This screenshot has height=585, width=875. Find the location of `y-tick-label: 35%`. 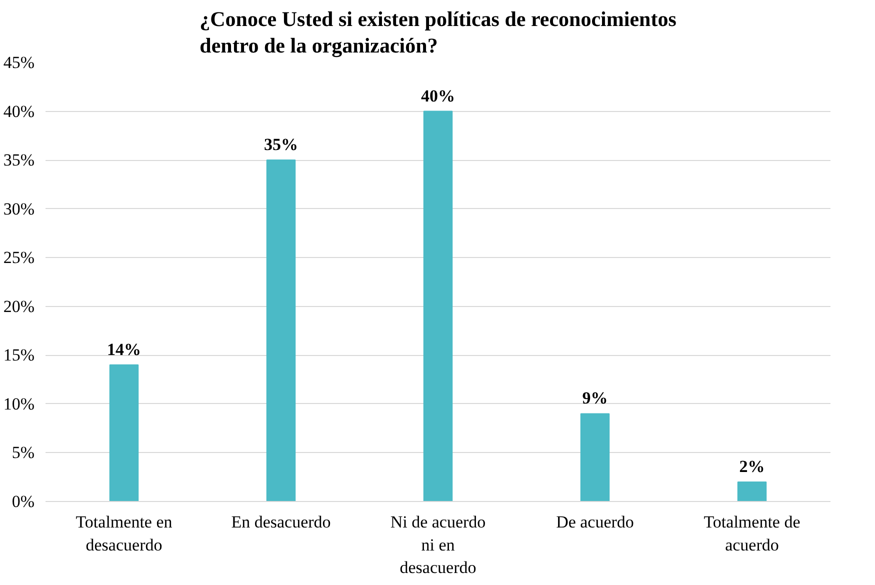

y-tick-label: 35% is located at coordinates (19, 160).